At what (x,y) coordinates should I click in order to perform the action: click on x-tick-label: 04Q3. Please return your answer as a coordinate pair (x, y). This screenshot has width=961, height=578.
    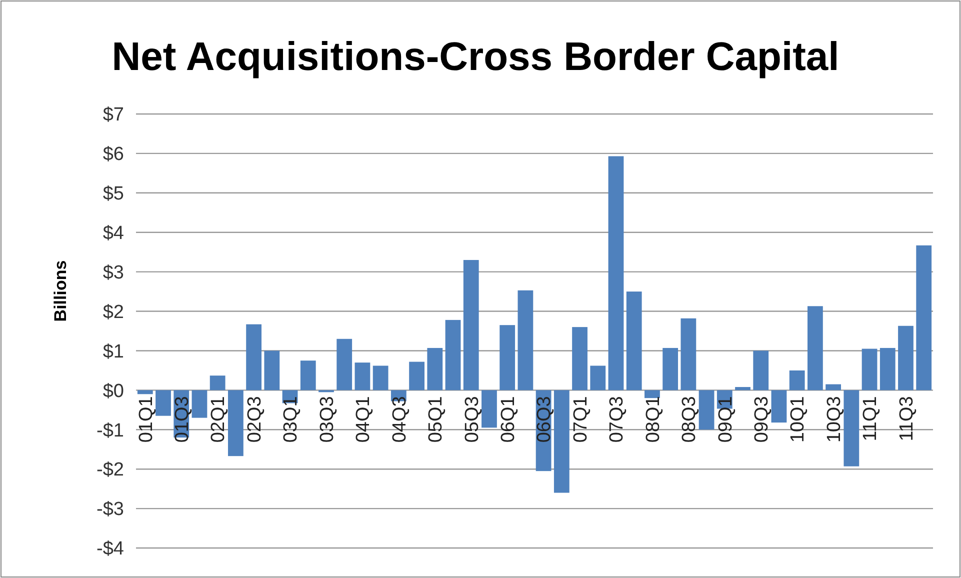
    Looking at the image, I should click on (399, 419).